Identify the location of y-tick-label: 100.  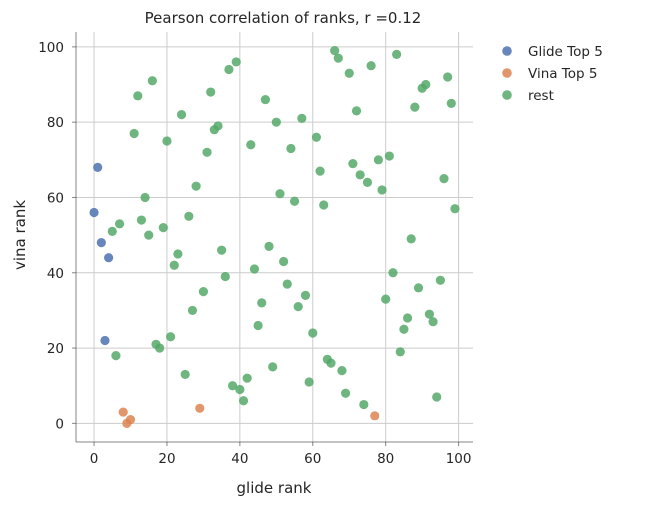
(51, 48).